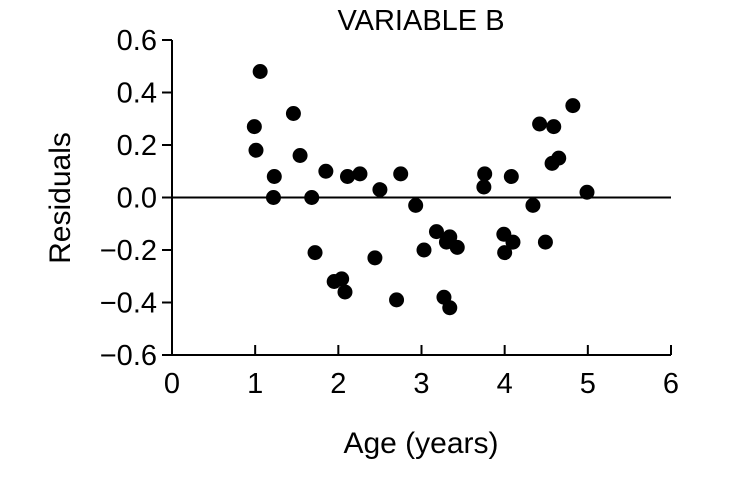 This screenshot has width=746, height=486. Describe the element at coordinates (128, 304) in the screenshot. I see `y-tick-label: −0.4` at that location.